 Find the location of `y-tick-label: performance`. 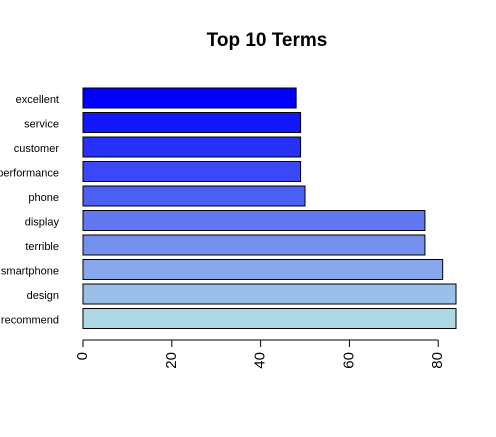

y-tick-label: performance is located at coordinates (29, 173).